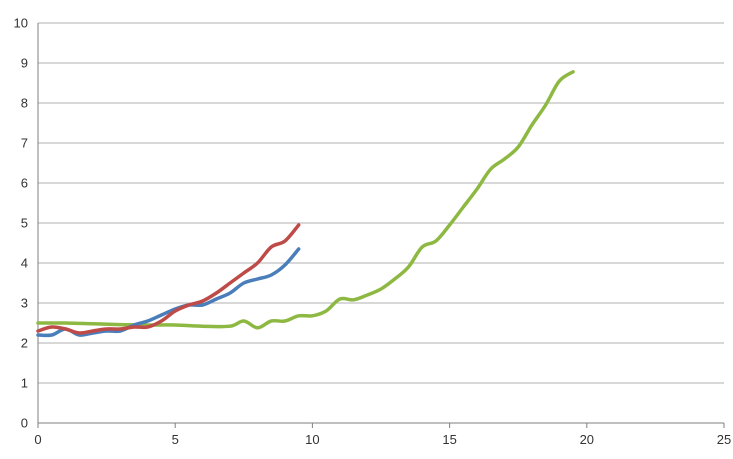 The width and height of the screenshot is (733, 459). What do you see at coordinates (24, 183) in the screenshot?
I see `y-tick-label: 6` at bounding box center [24, 183].